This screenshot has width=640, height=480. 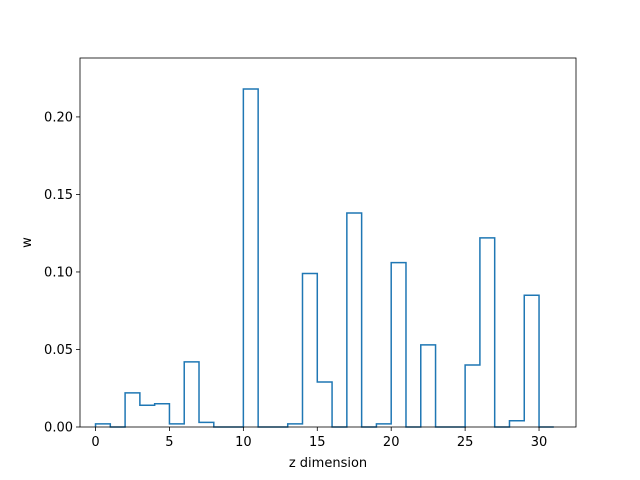 I want to click on x-axis: 0 5 10 15 20 25 30, so click(x=319, y=438).